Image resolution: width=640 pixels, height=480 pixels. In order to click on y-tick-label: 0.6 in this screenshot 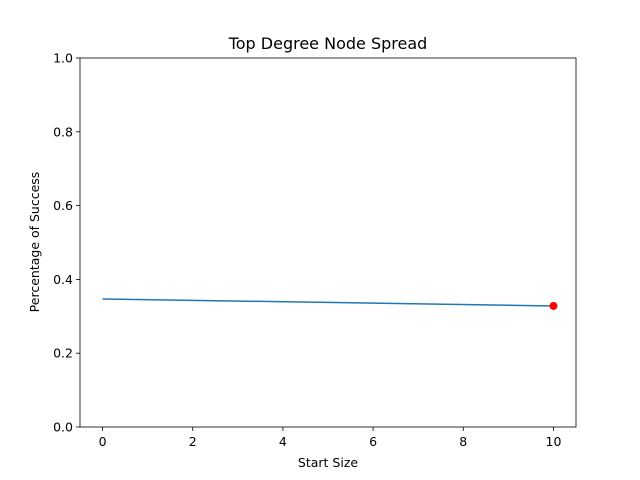, I will do `click(63, 205)`.